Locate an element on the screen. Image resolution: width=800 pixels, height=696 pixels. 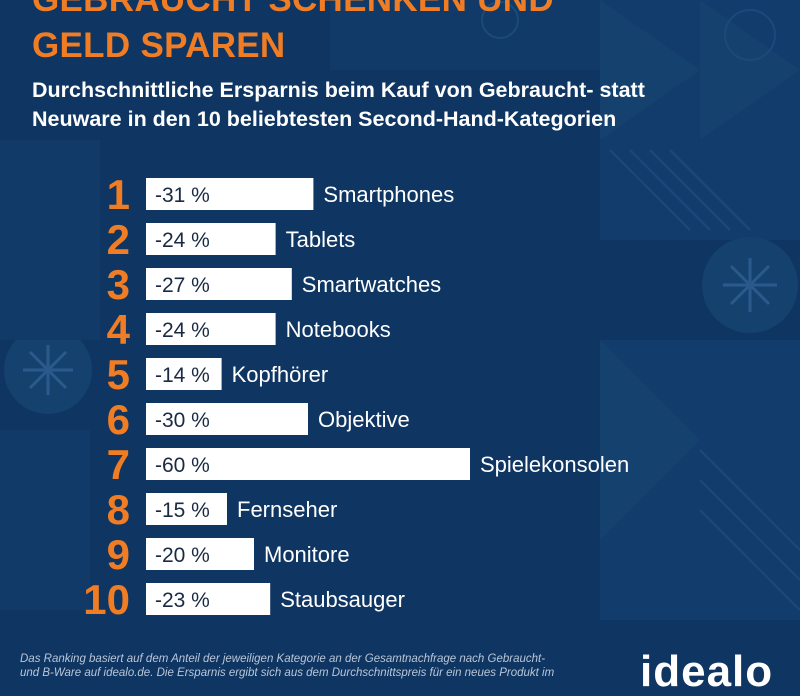
category-label: Fernseher is located at coordinates (287, 509).